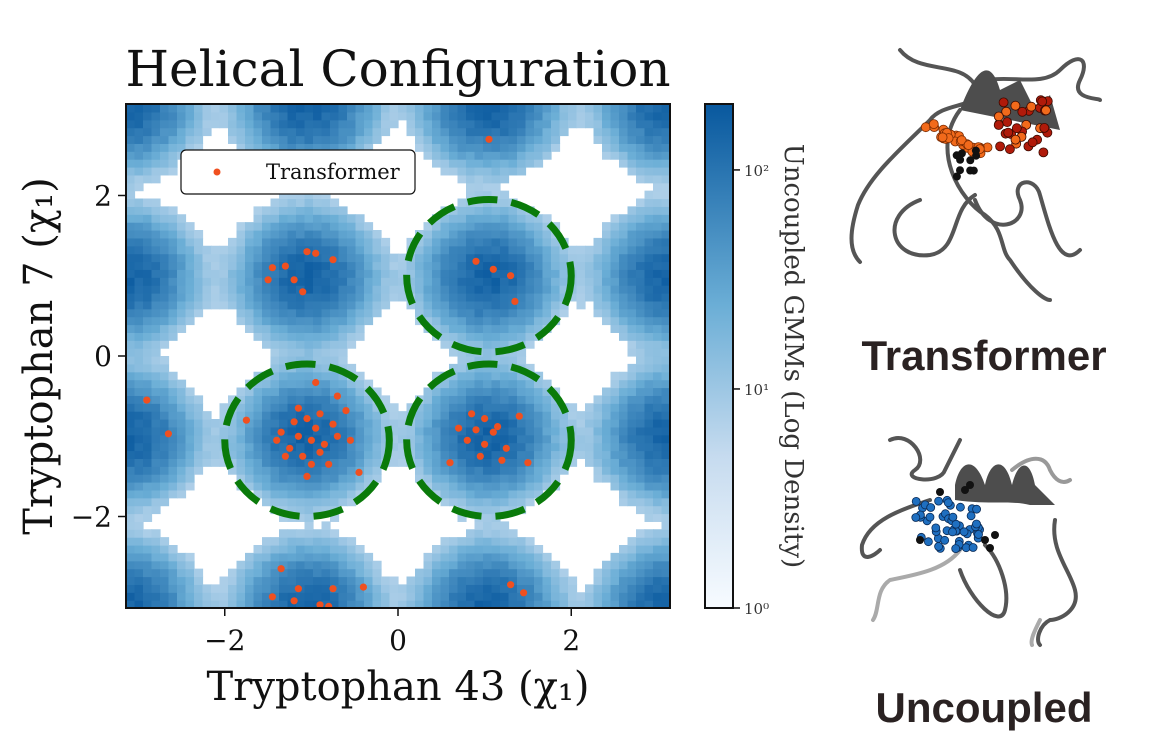 The width and height of the screenshot is (1163, 752). I want to click on atom, so click(1008, 132).